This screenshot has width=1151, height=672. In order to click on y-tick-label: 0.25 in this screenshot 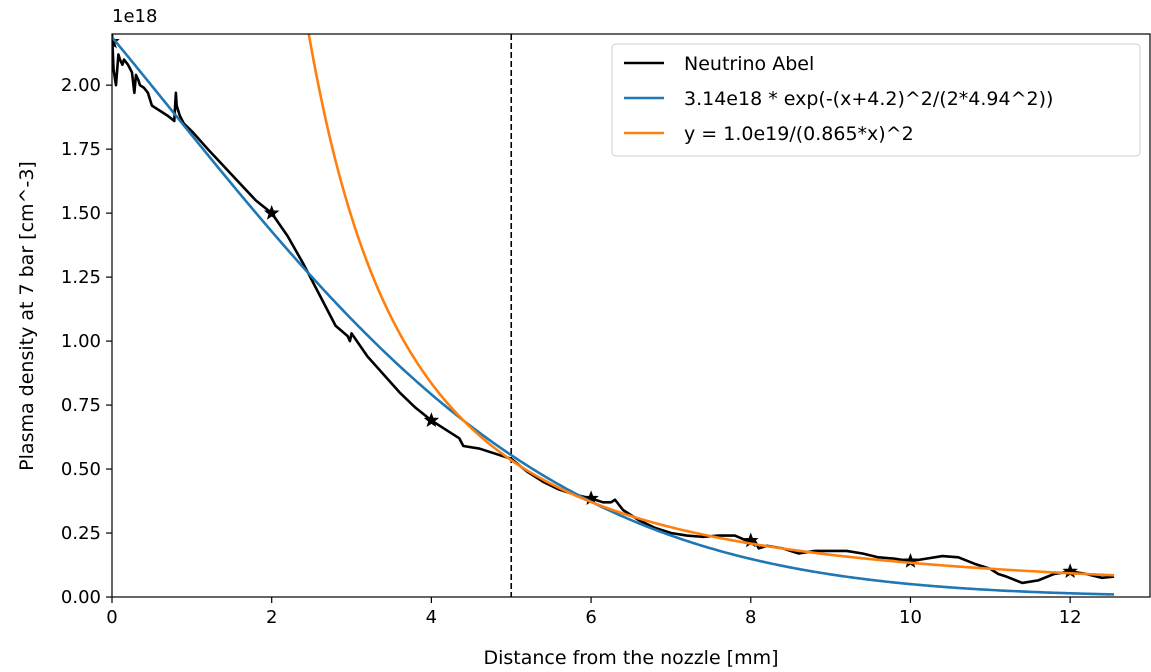, I will do `click(81, 533)`.